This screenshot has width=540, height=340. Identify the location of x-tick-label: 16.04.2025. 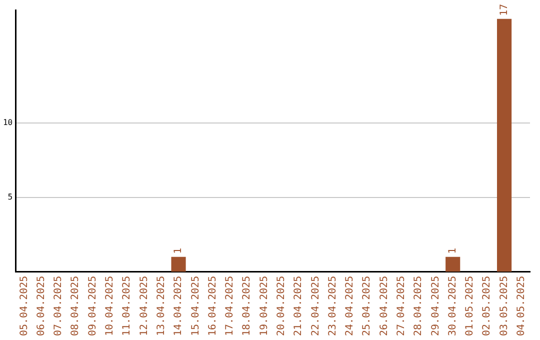
(212, 306).